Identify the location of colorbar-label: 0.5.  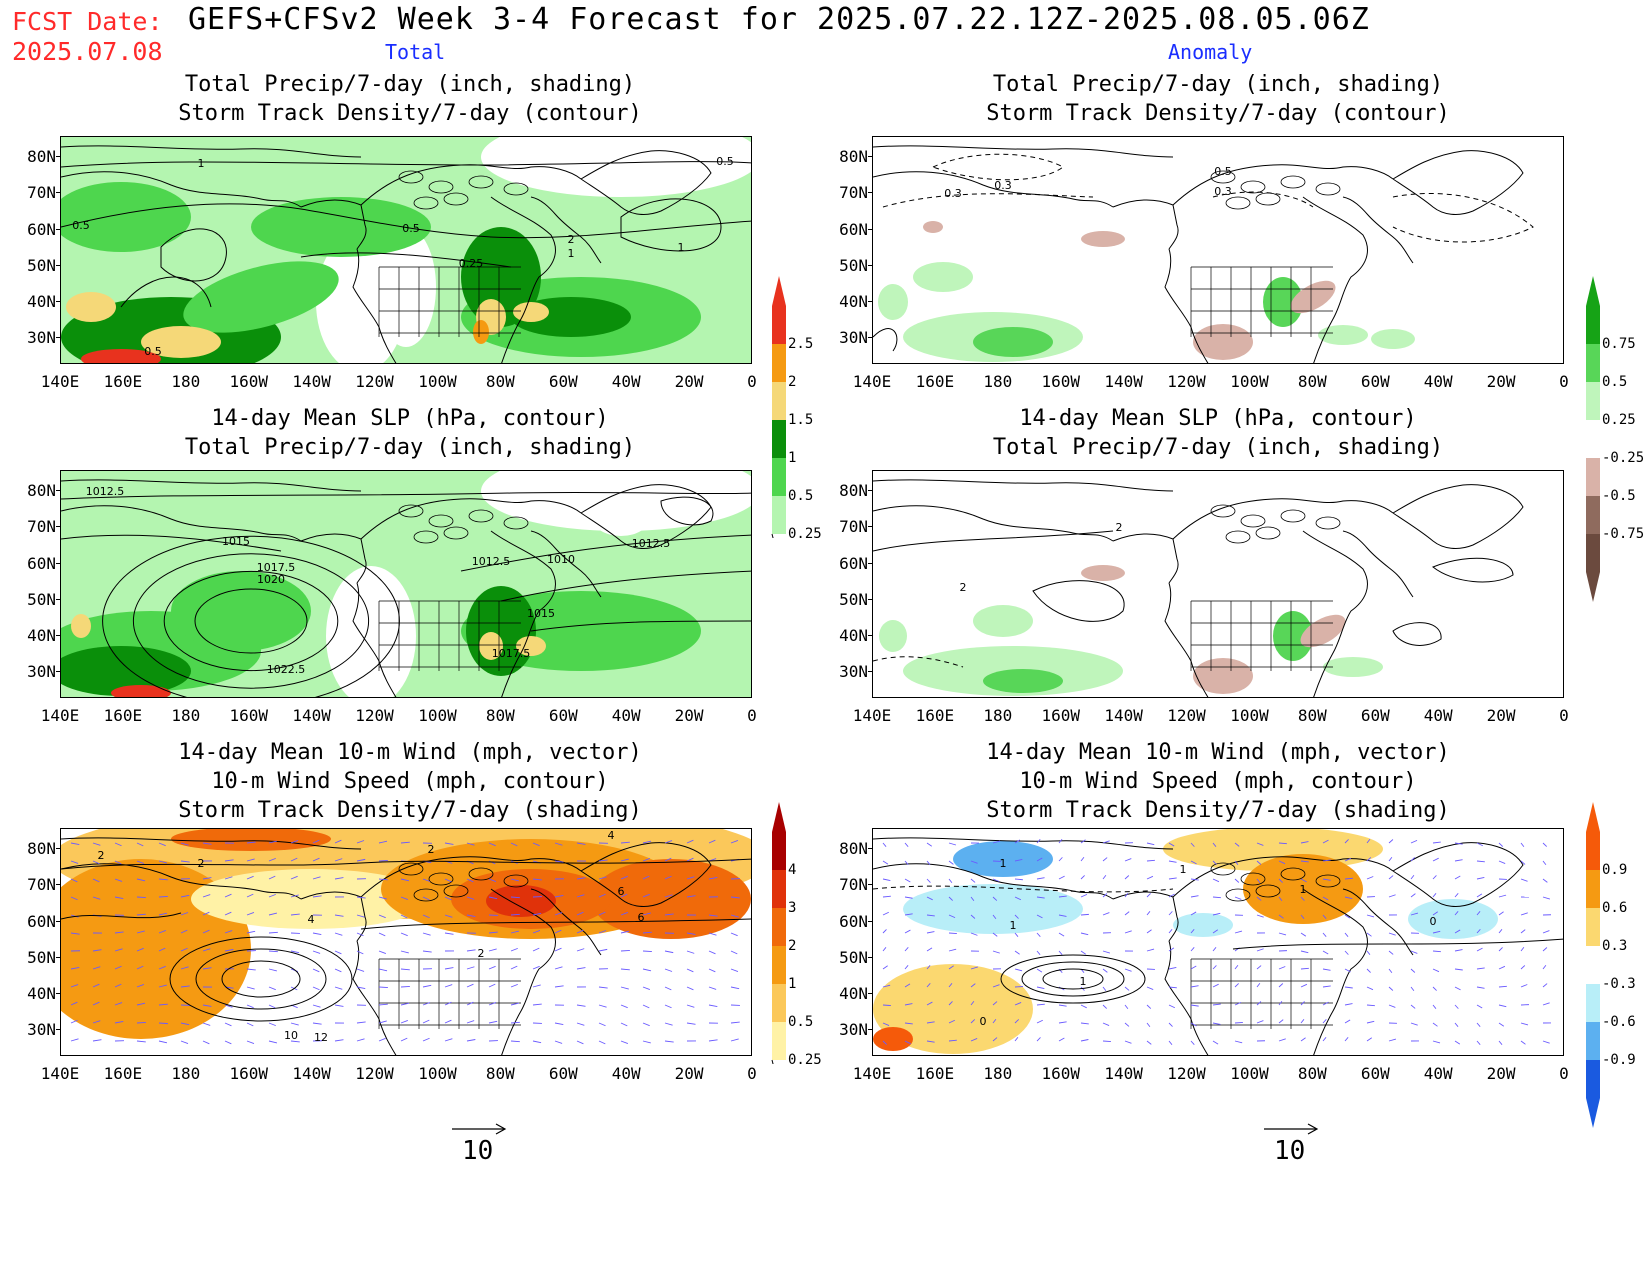
(1615, 382).